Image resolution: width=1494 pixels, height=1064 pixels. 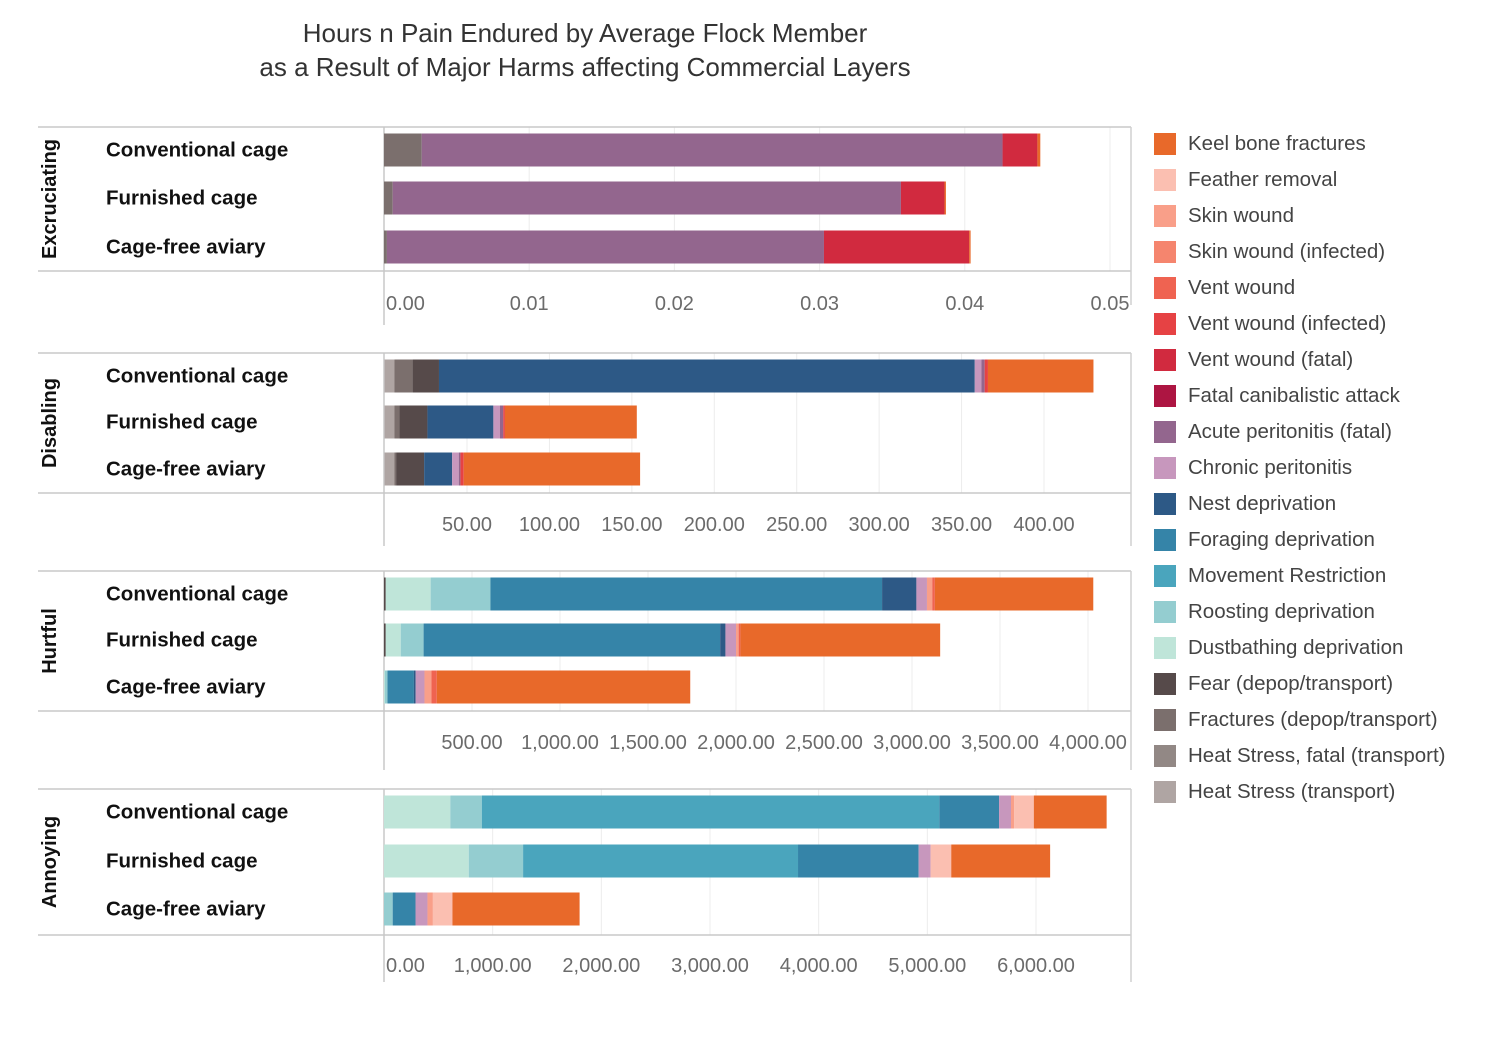 I want to click on disabling-bar-1-fear-depop-transport-, so click(x=413, y=422).